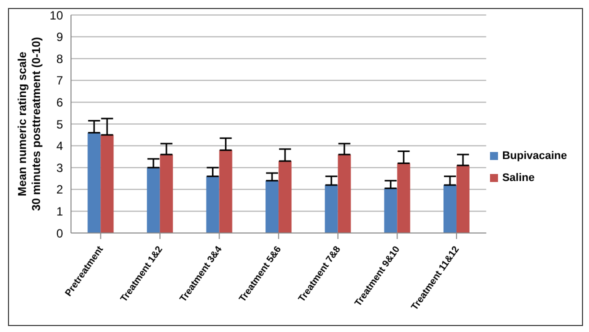 This screenshot has height=332, width=589. What do you see at coordinates (60, 102) in the screenshot?
I see `y-tick-label: 6` at bounding box center [60, 102].